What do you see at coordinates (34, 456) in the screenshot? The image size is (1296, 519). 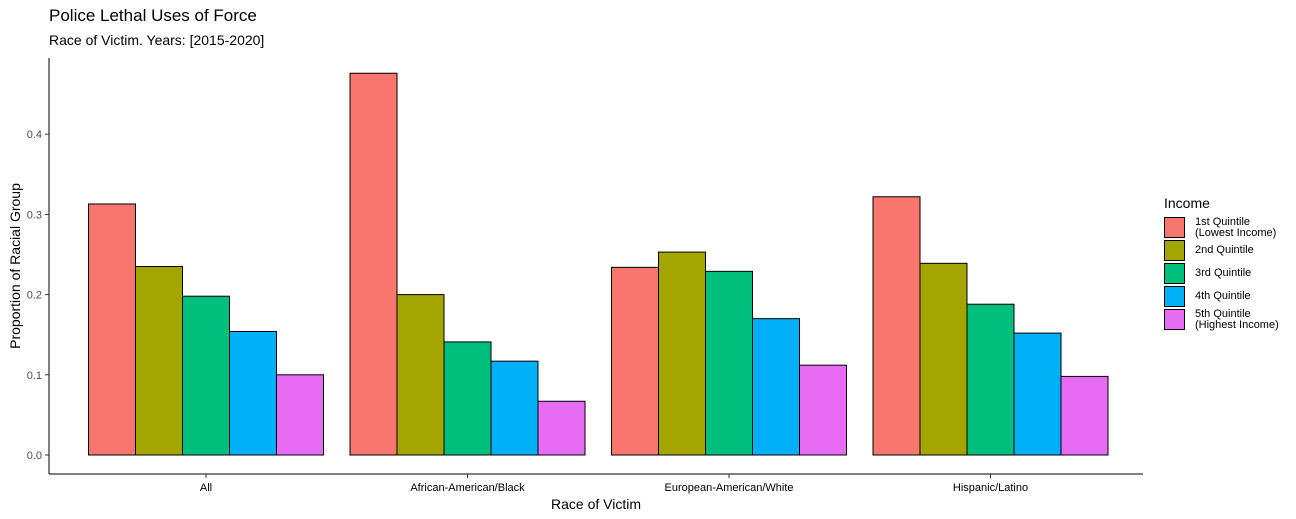 I see `y-tick-label: 0.0` at bounding box center [34, 456].